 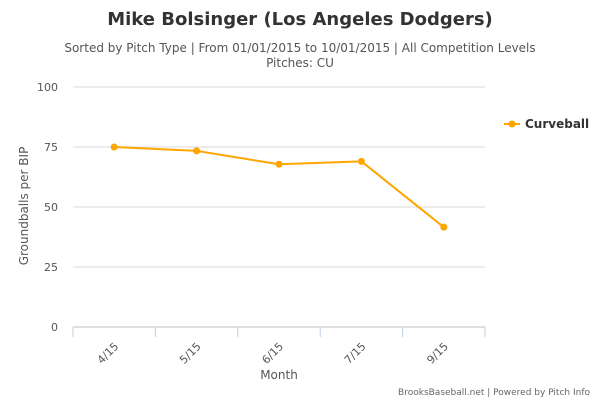 I want to click on x-tick-label: 5/15, so click(x=190, y=353).